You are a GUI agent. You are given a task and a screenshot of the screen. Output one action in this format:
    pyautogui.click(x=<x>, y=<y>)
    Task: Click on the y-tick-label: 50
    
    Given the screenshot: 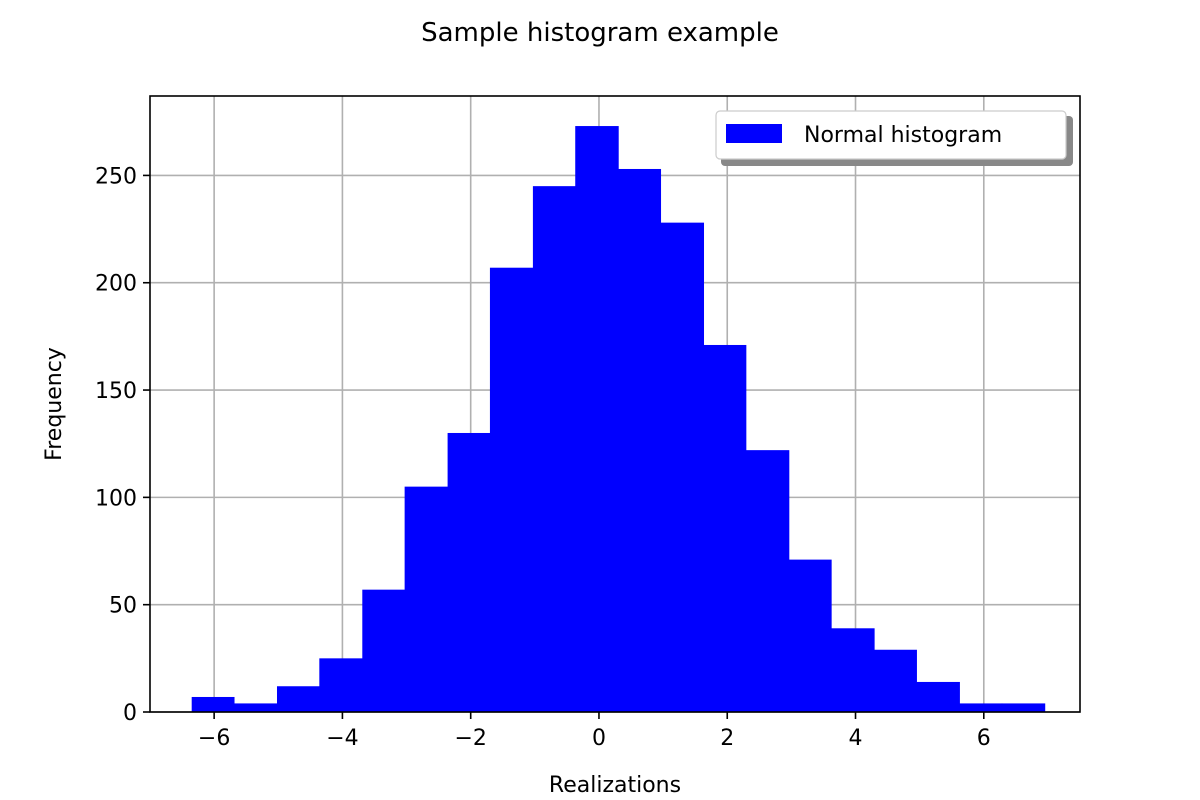 What is the action you would take?
    pyautogui.click(x=123, y=606)
    